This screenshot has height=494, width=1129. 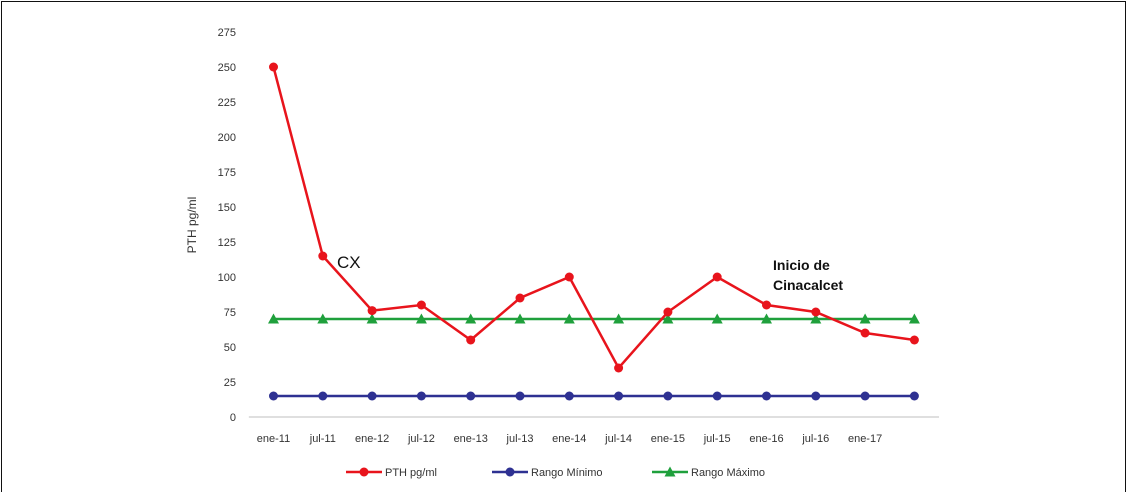 What do you see at coordinates (594, 318) in the screenshot?
I see `series-rango-maximo` at bounding box center [594, 318].